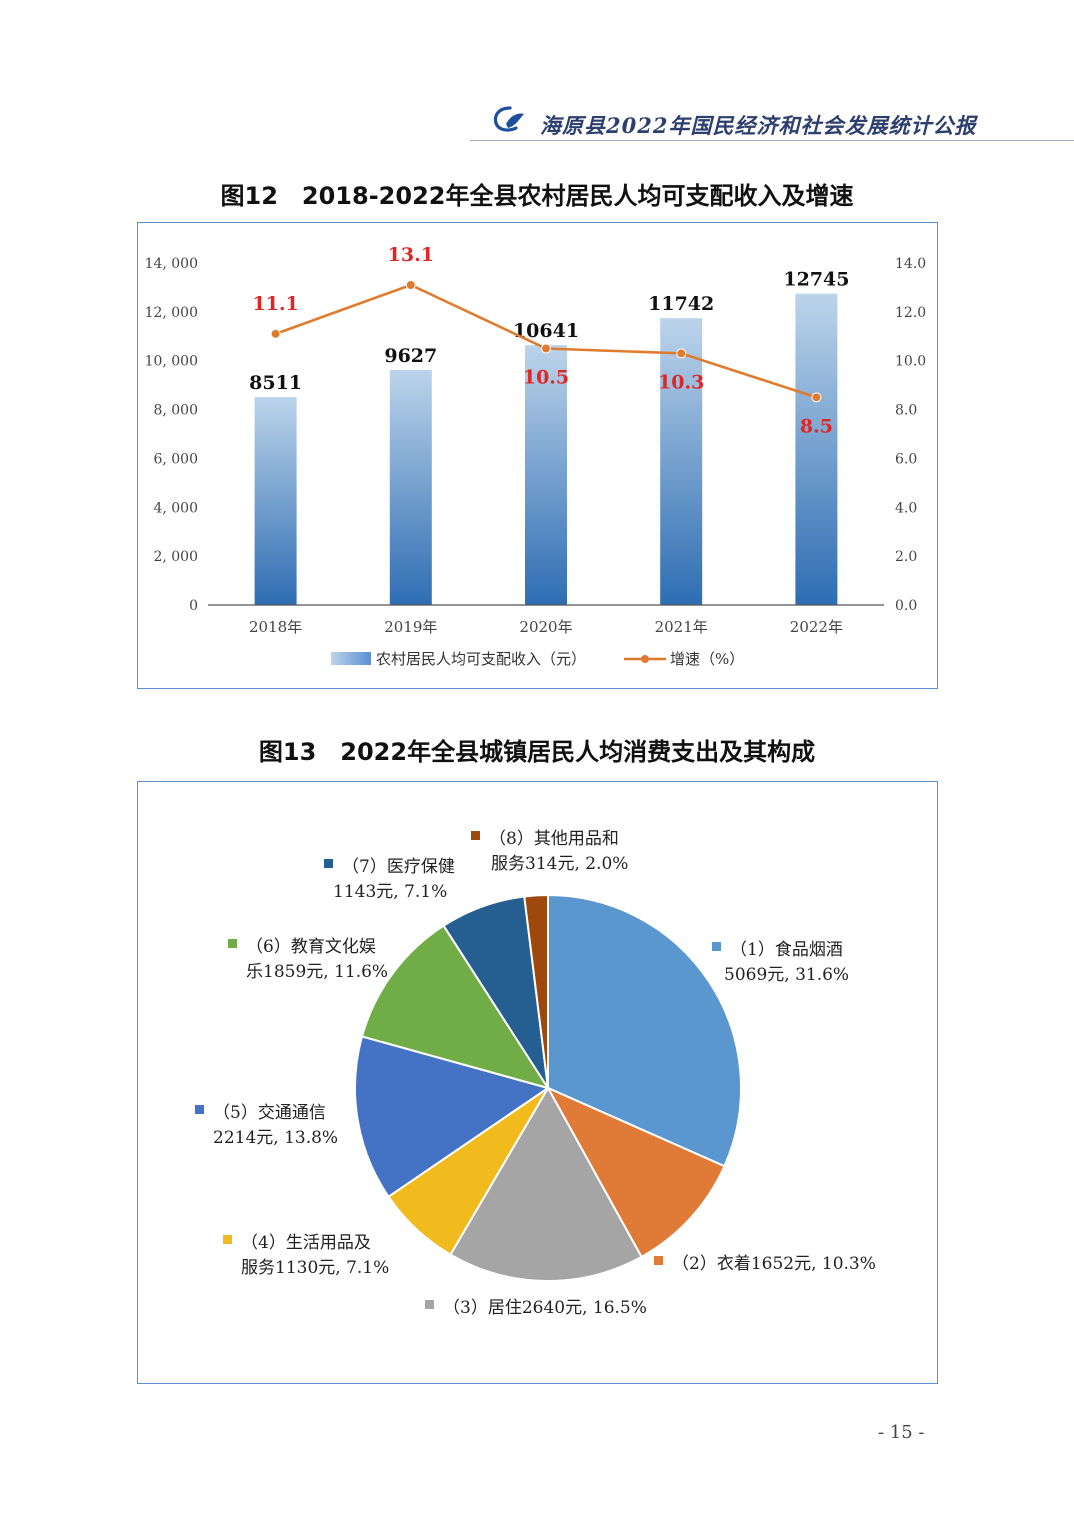  What do you see at coordinates (758, 125) in the screenshot?
I see `report-title: 海原县2022年国民经济和社会发展统计公报` at bounding box center [758, 125].